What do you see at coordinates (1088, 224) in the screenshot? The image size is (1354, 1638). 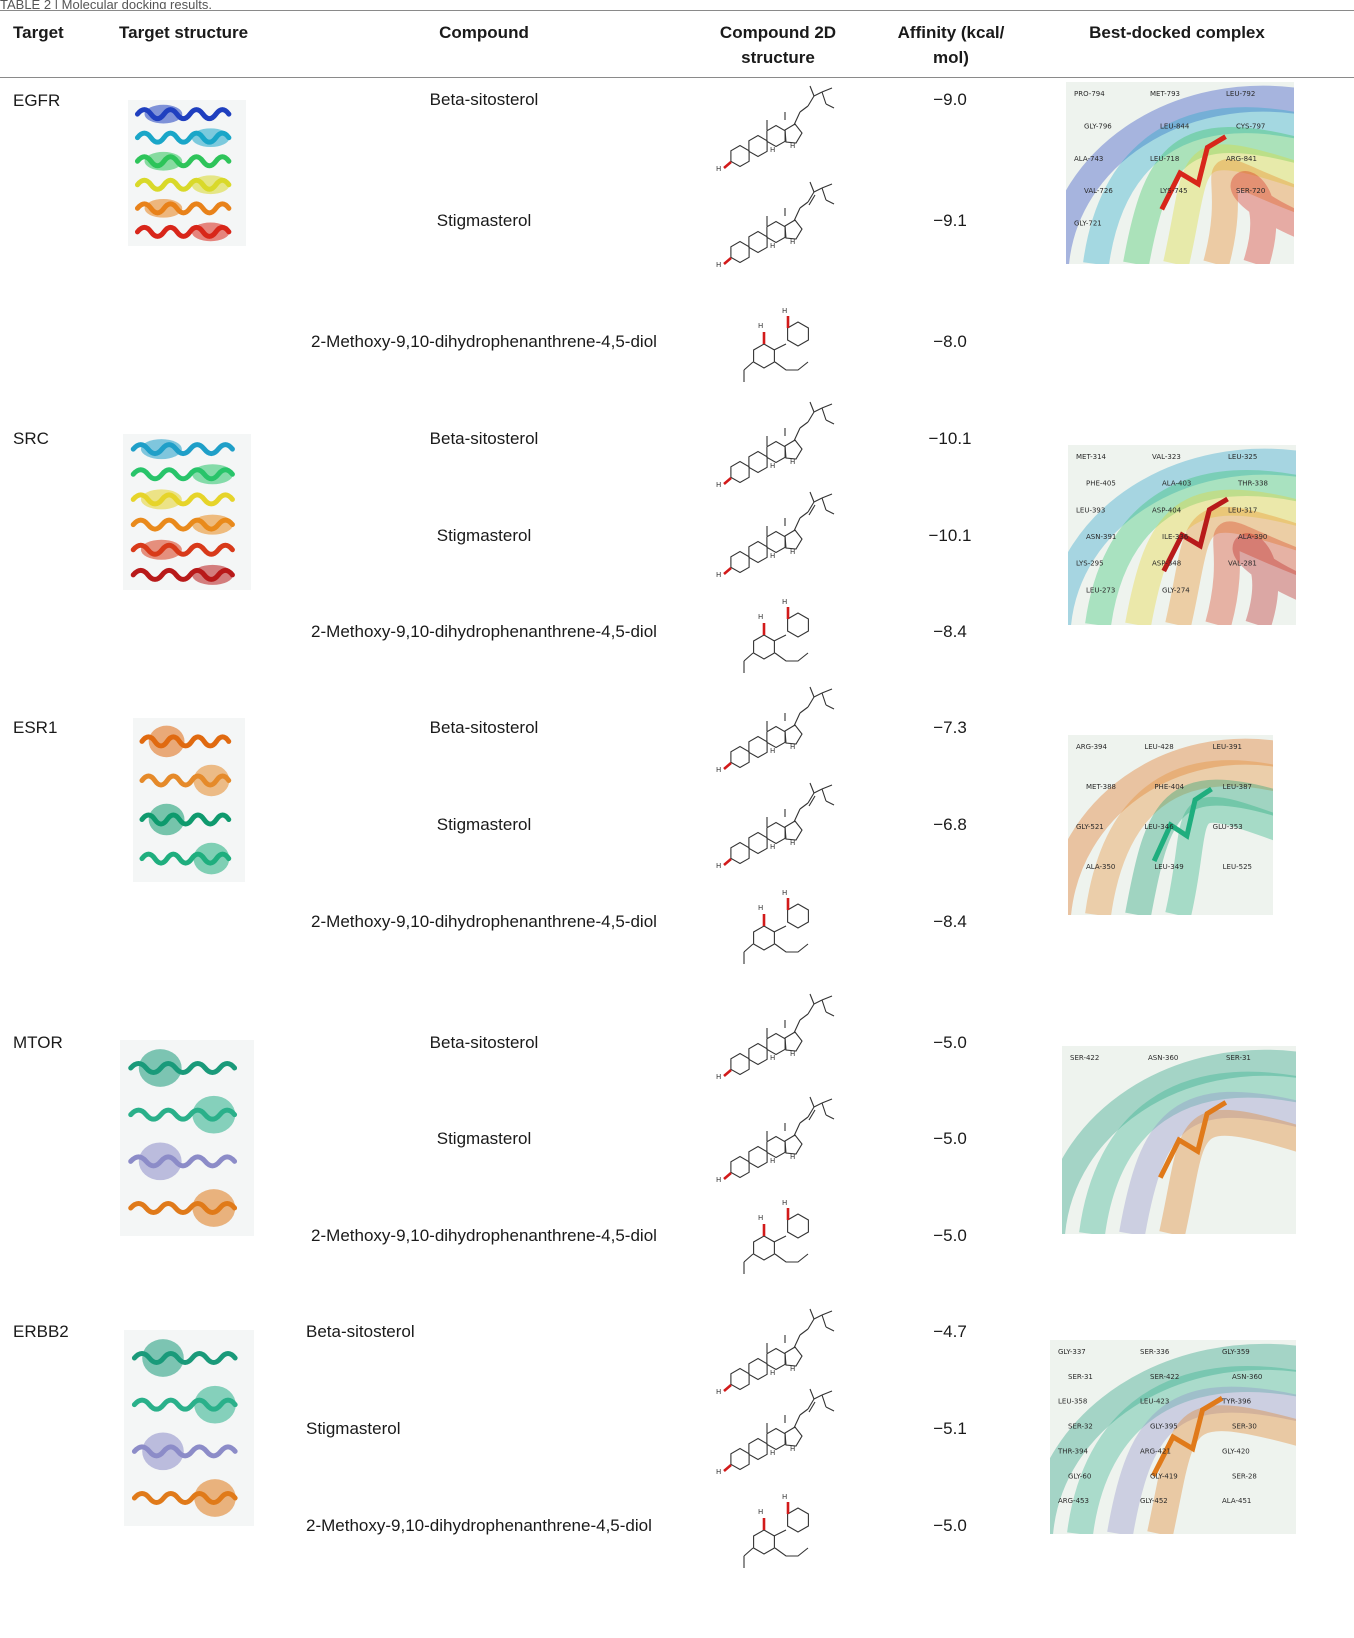 I see `residue-label: GLY-721` at bounding box center [1088, 224].